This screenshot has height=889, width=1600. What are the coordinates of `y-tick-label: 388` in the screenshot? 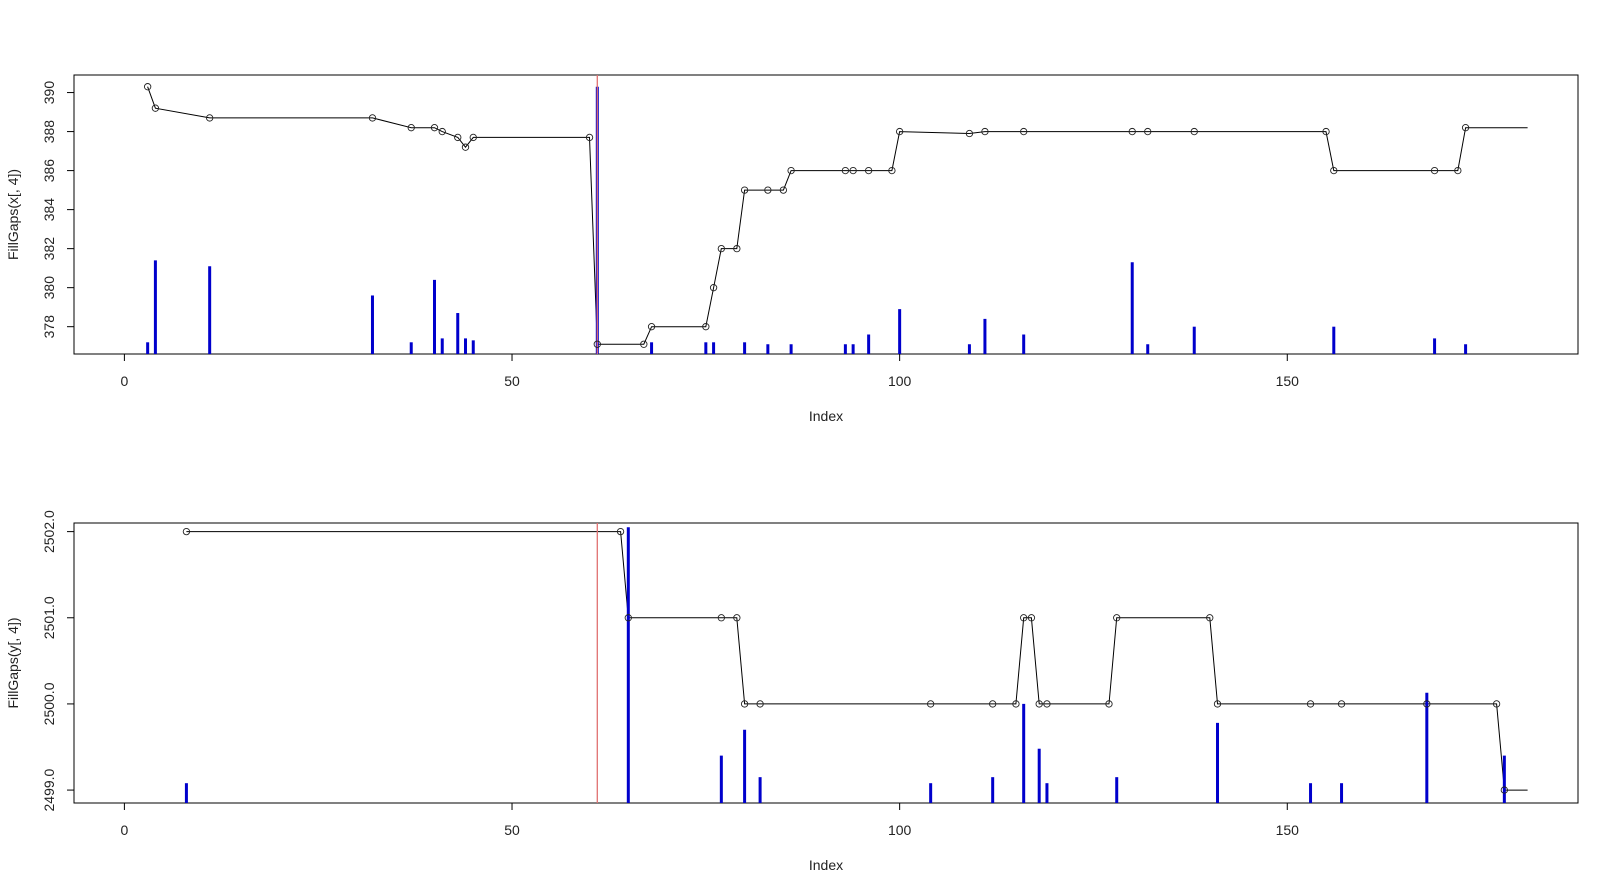 It's located at (49, 132).